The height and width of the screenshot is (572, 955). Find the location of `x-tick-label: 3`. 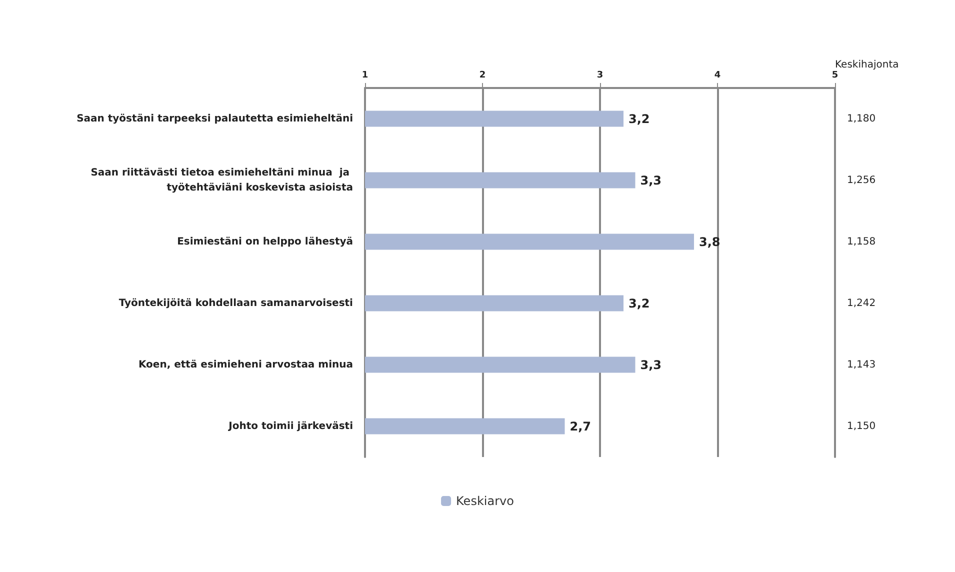

x-tick-label: 3 is located at coordinates (600, 75).